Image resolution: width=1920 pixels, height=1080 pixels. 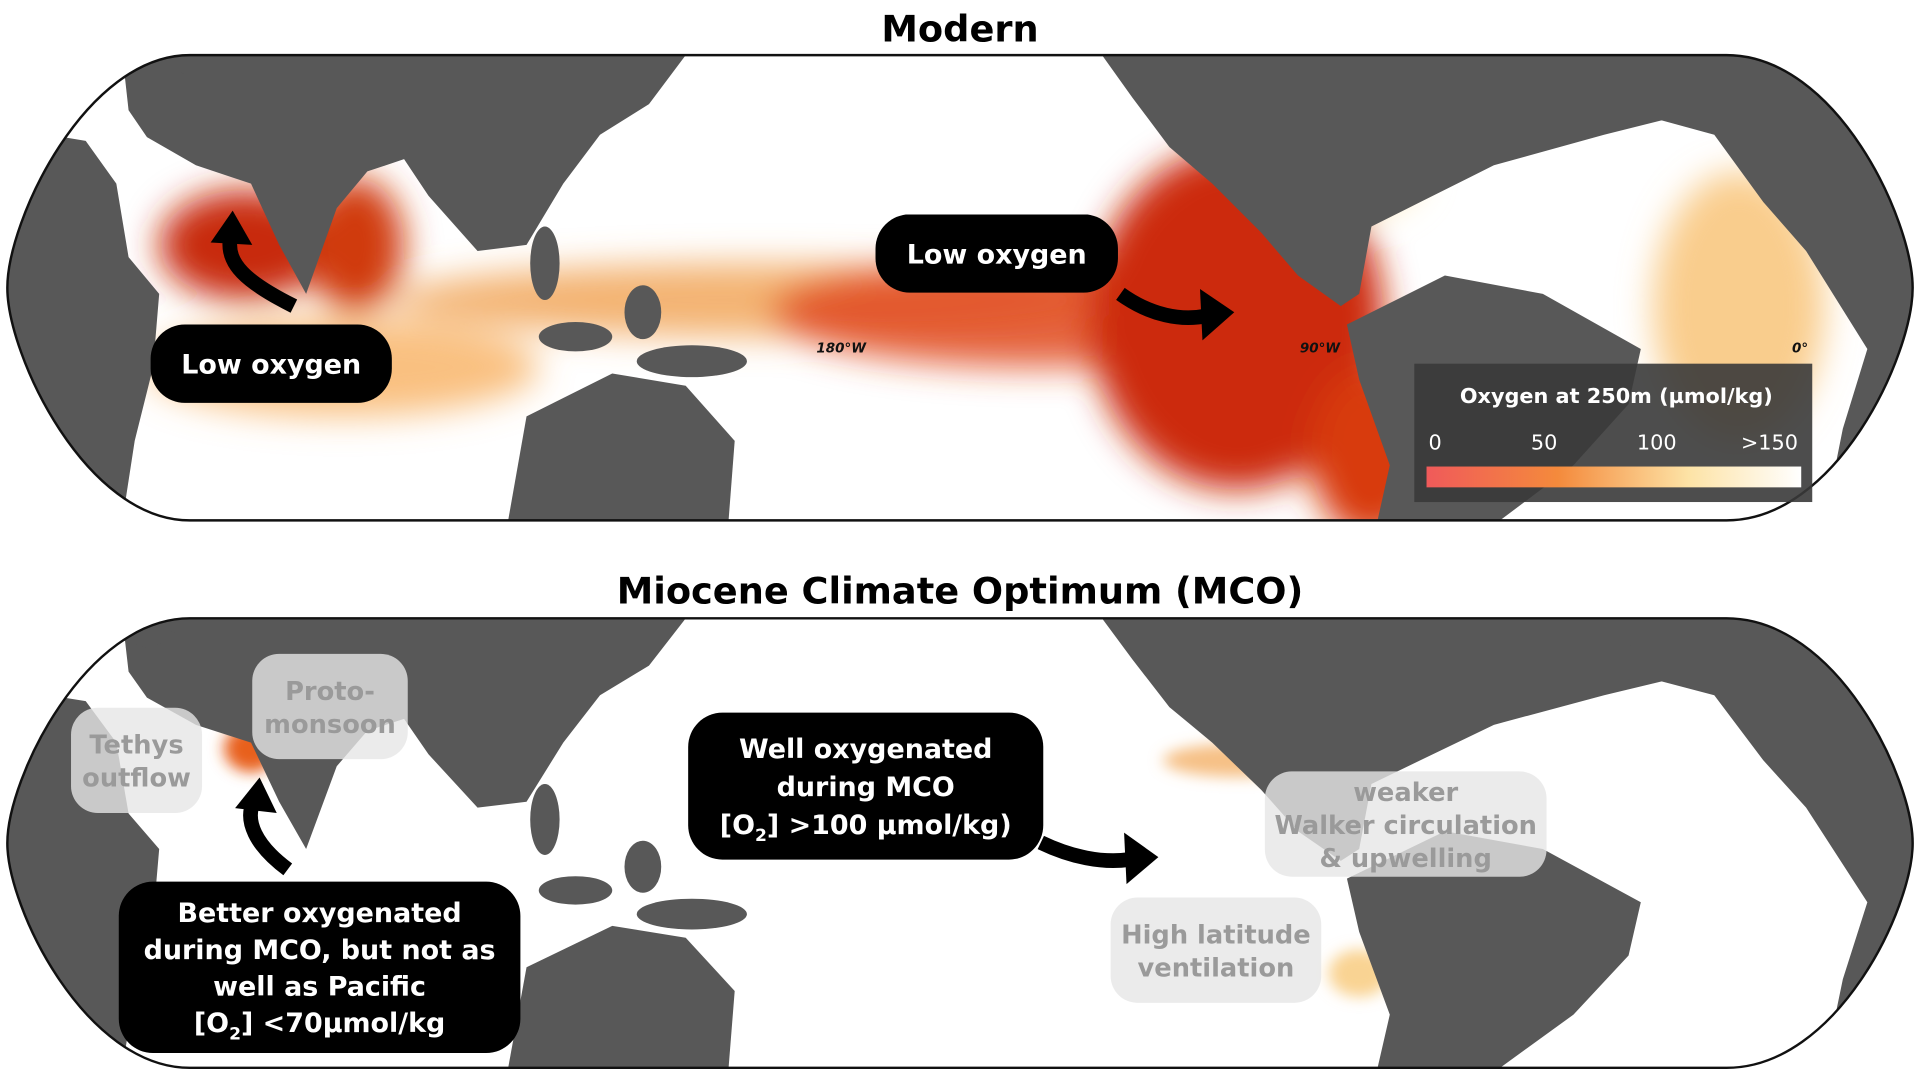 What do you see at coordinates (320, 913) in the screenshot?
I see `callout-text: Better oxygenated` at bounding box center [320, 913].